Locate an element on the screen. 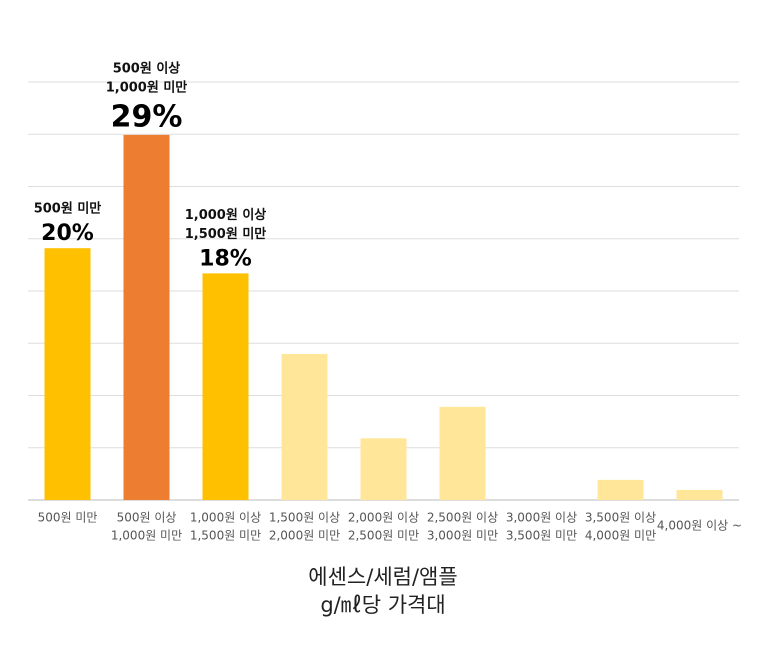  x-tick-label: 3,000원 이상 is located at coordinates (541, 518).